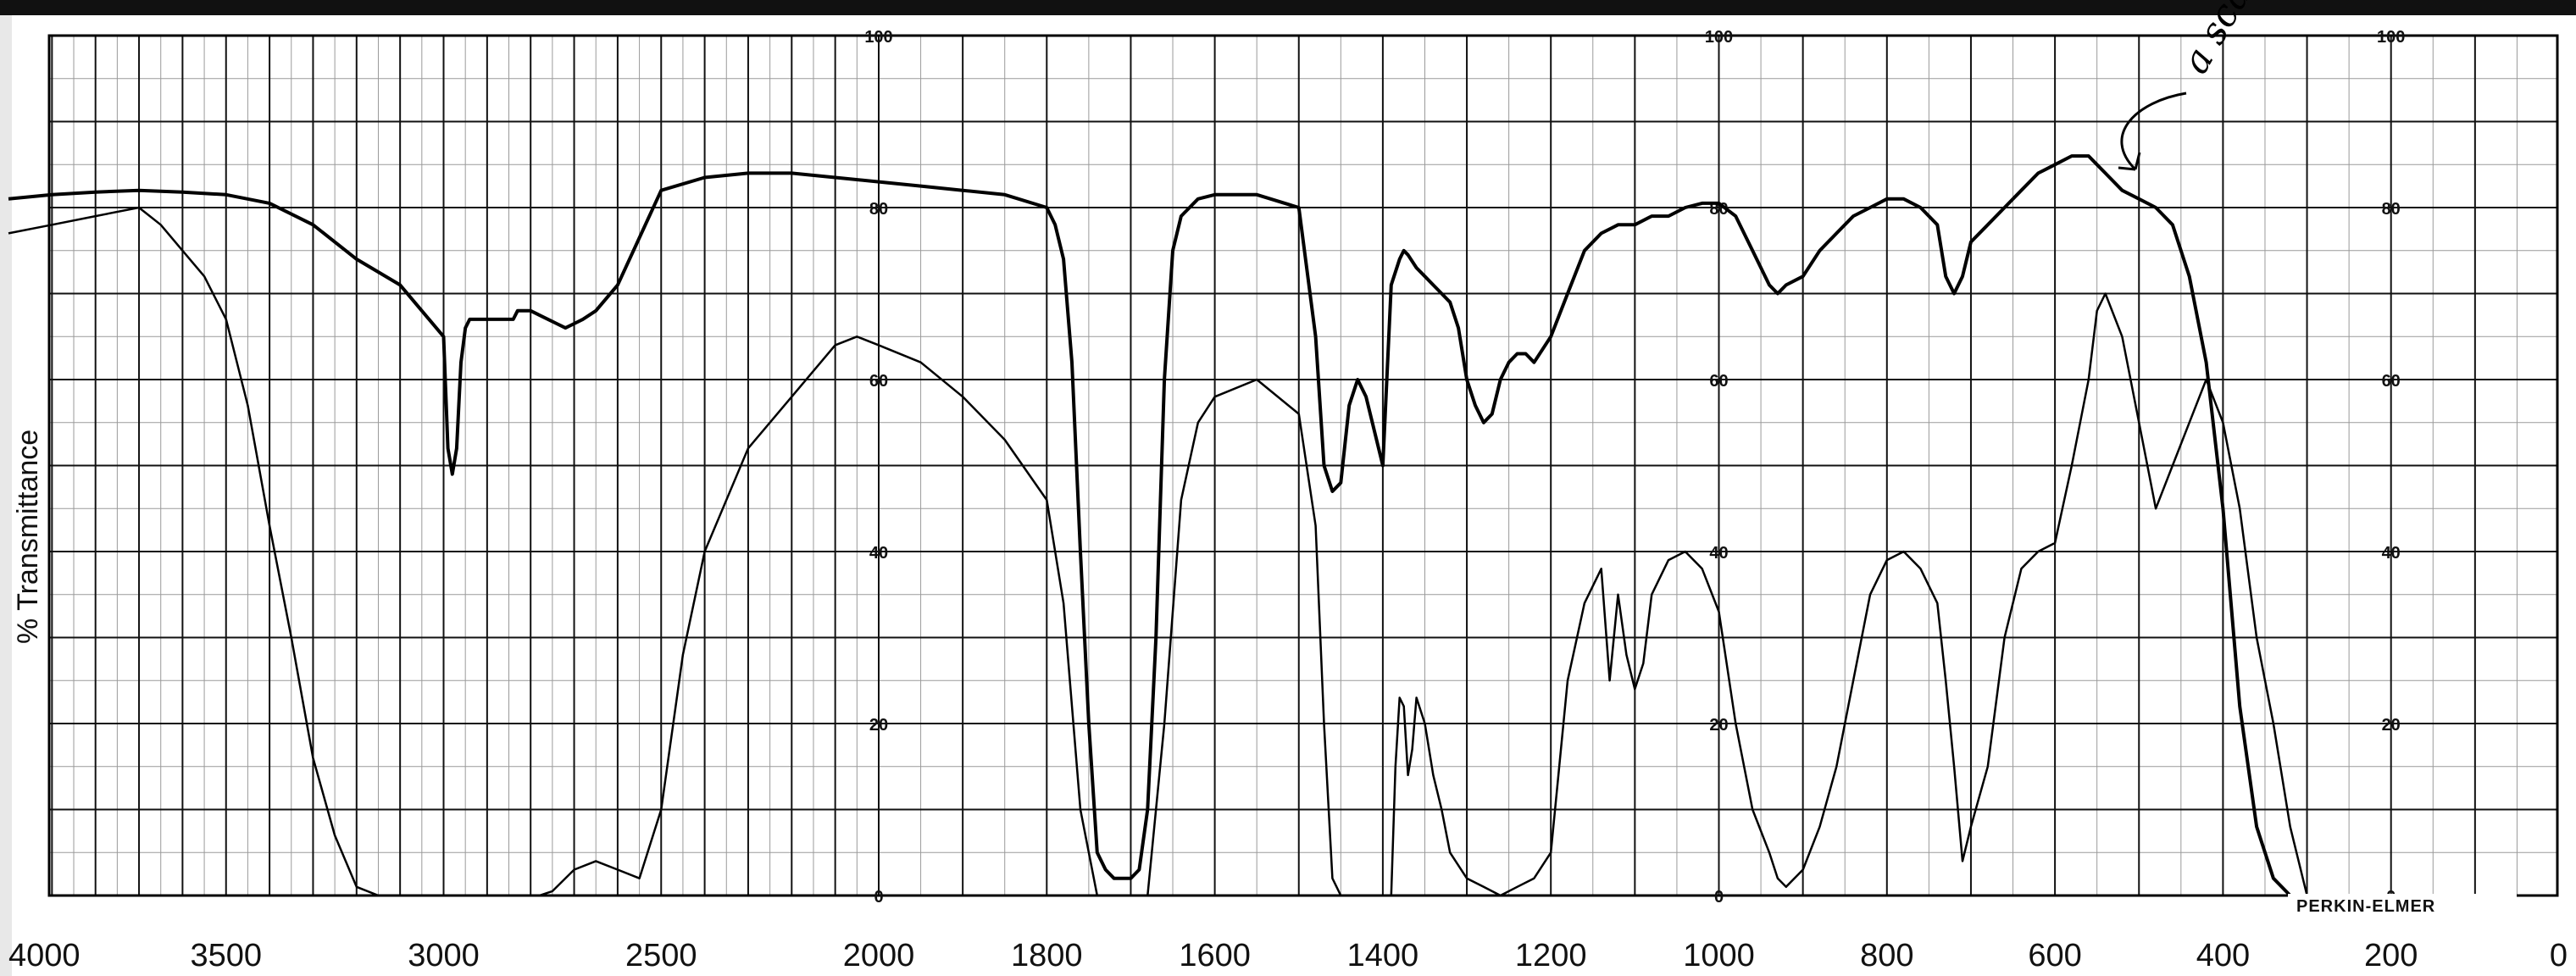 The height and width of the screenshot is (976, 2576). Describe the element at coordinates (1719, 955) in the screenshot. I see `x-tick-label: 1000` at that location.